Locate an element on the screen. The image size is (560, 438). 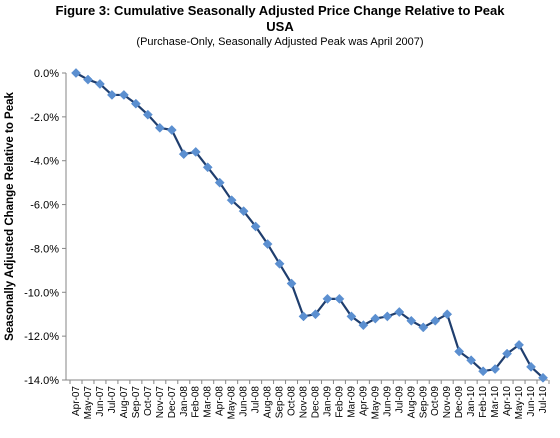
x-tick-label: Jul-09 is located at coordinates (399, 400).